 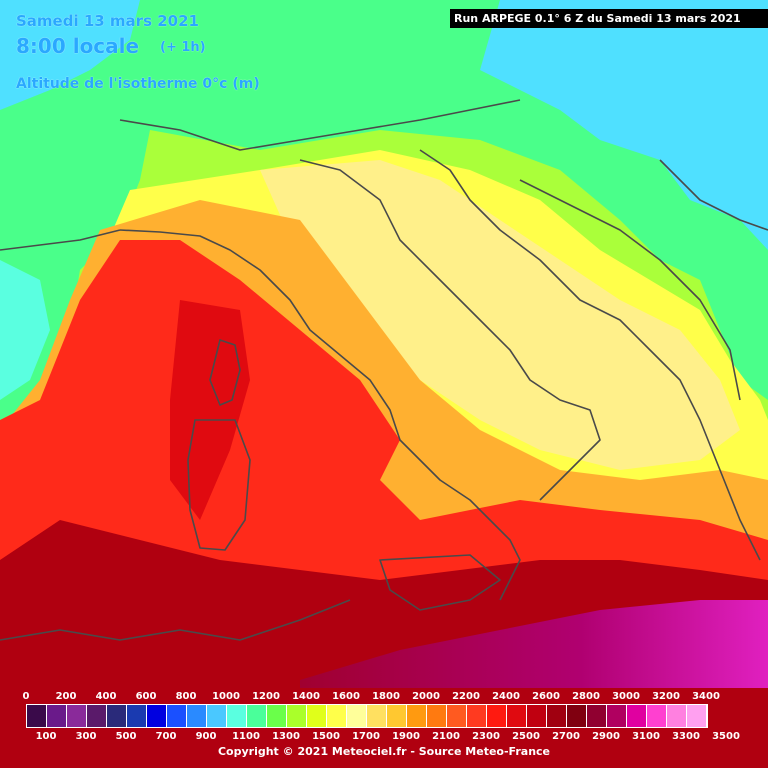 I want to click on legend-label-upper: 3400, so click(x=706, y=696).